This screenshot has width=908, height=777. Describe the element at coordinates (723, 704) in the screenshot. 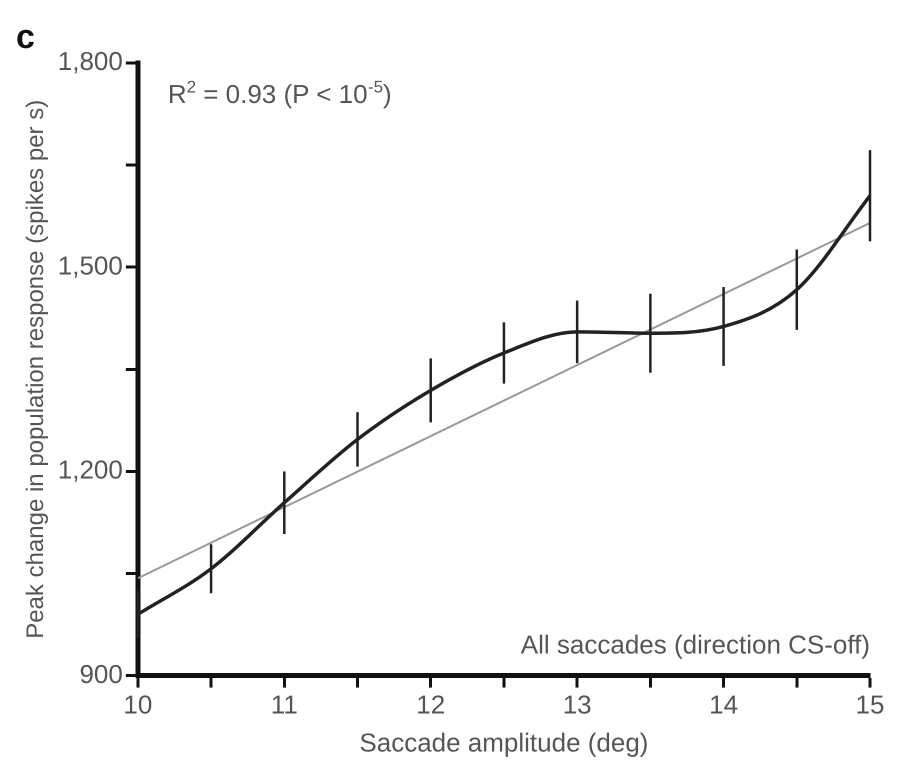

I see `x-tick-label: 14` at that location.